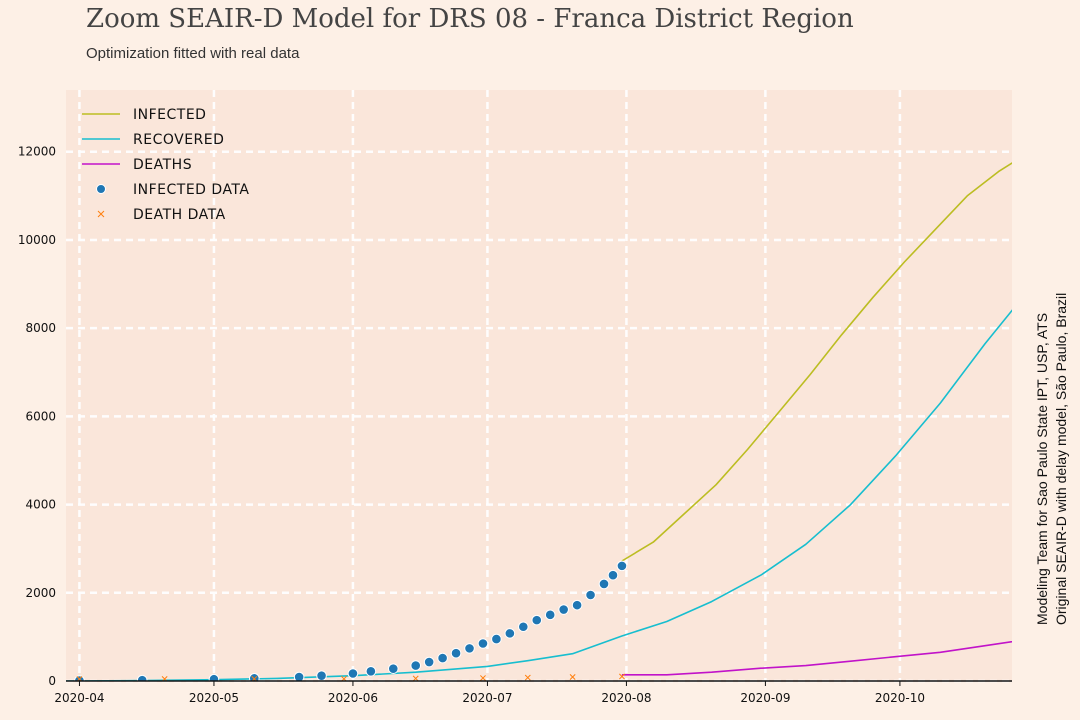 The height and width of the screenshot is (720, 1080). Describe the element at coordinates (191, 190) in the screenshot. I see `legend-label-infected-data: INFECTED DATA` at that location.